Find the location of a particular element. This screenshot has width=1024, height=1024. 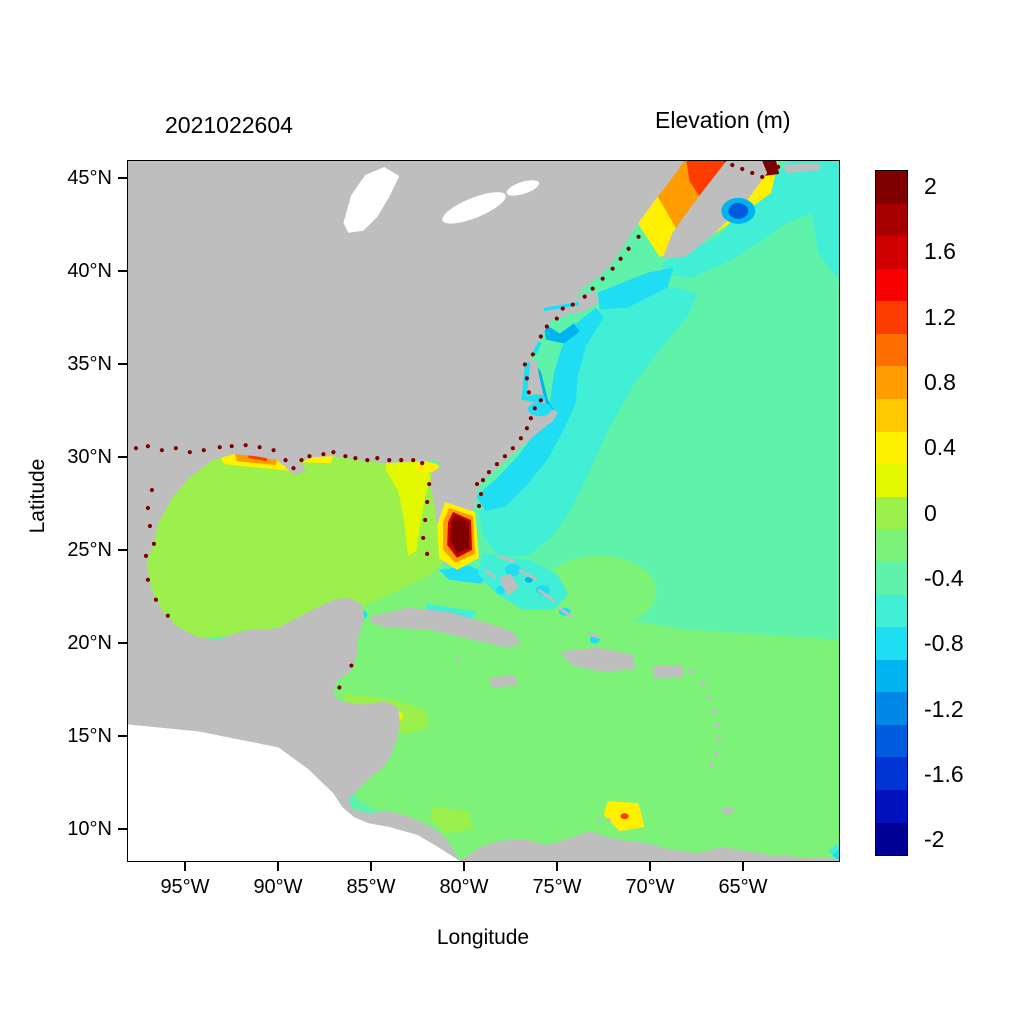

colorbar-tick-label: -0.4 is located at coordinates (944, 577).